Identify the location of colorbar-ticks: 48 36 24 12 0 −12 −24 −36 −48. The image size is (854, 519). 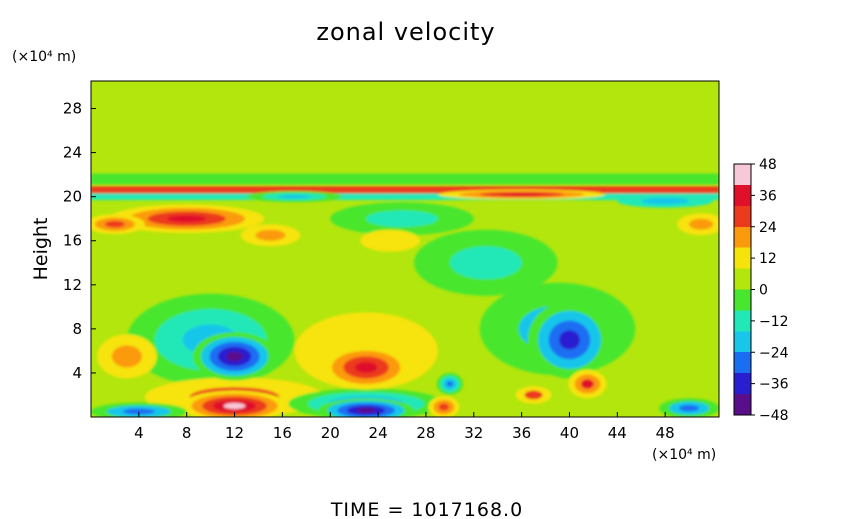
(770, 290).